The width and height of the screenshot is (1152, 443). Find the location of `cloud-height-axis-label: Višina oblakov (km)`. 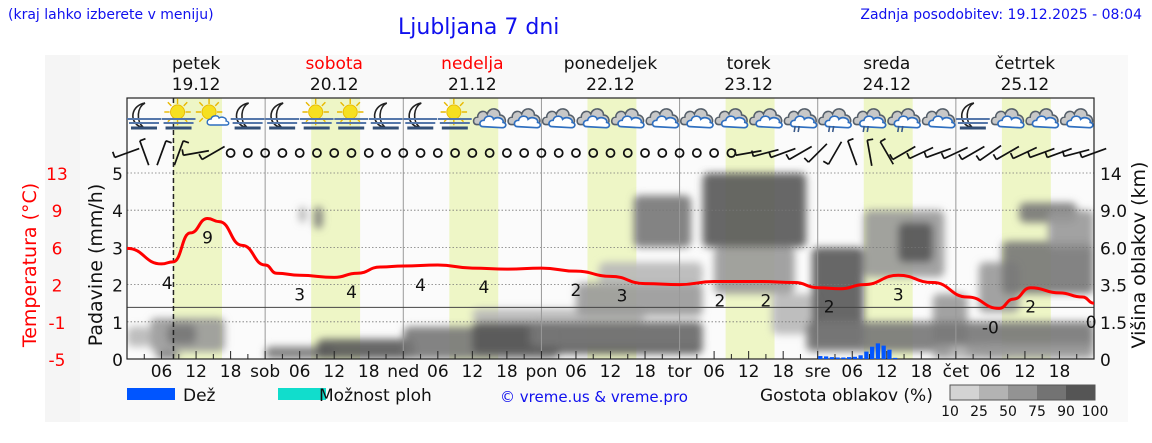

cloud-height-axis-label: Višina oblakov (km) is located at coordinates (1139, 255).